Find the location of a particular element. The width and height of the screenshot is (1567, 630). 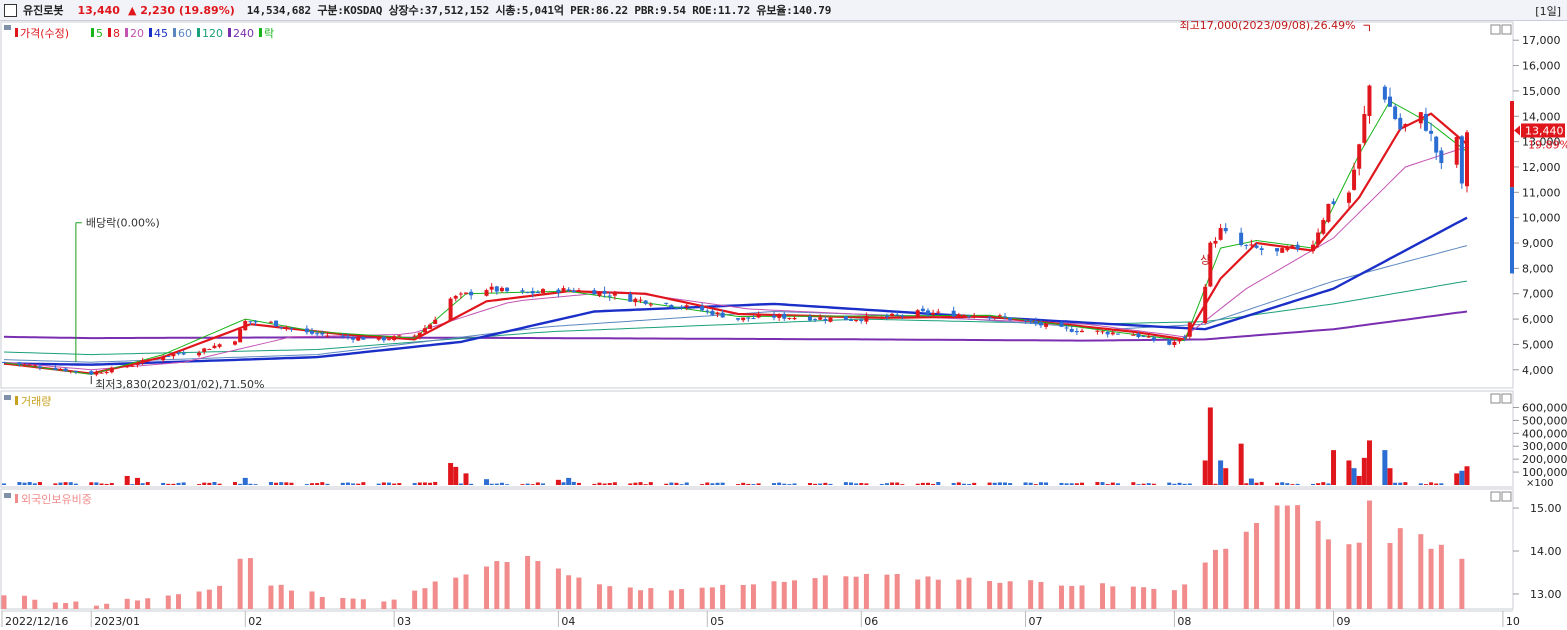

x-tick-label: 03 is located at coordinates (404, 621).